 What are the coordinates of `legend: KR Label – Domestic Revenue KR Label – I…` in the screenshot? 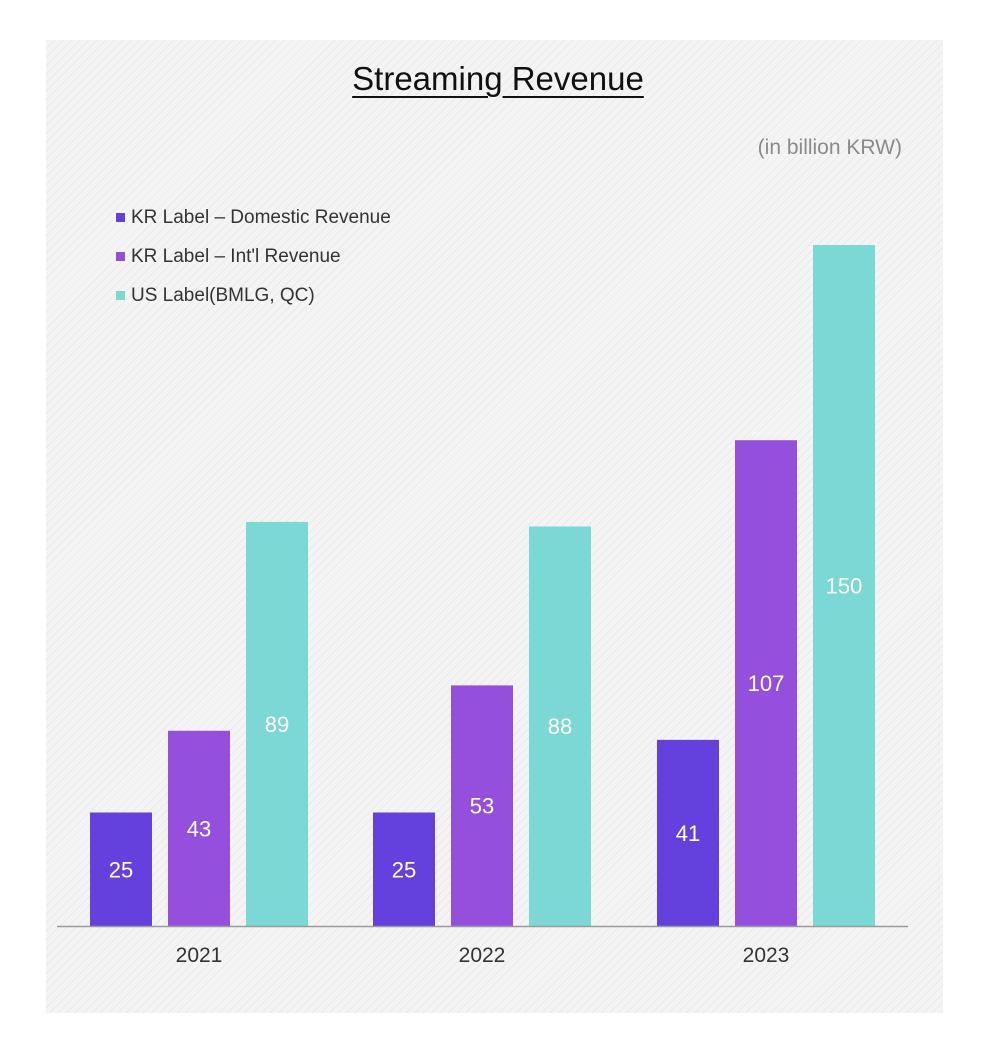 It's located at (253, 256).